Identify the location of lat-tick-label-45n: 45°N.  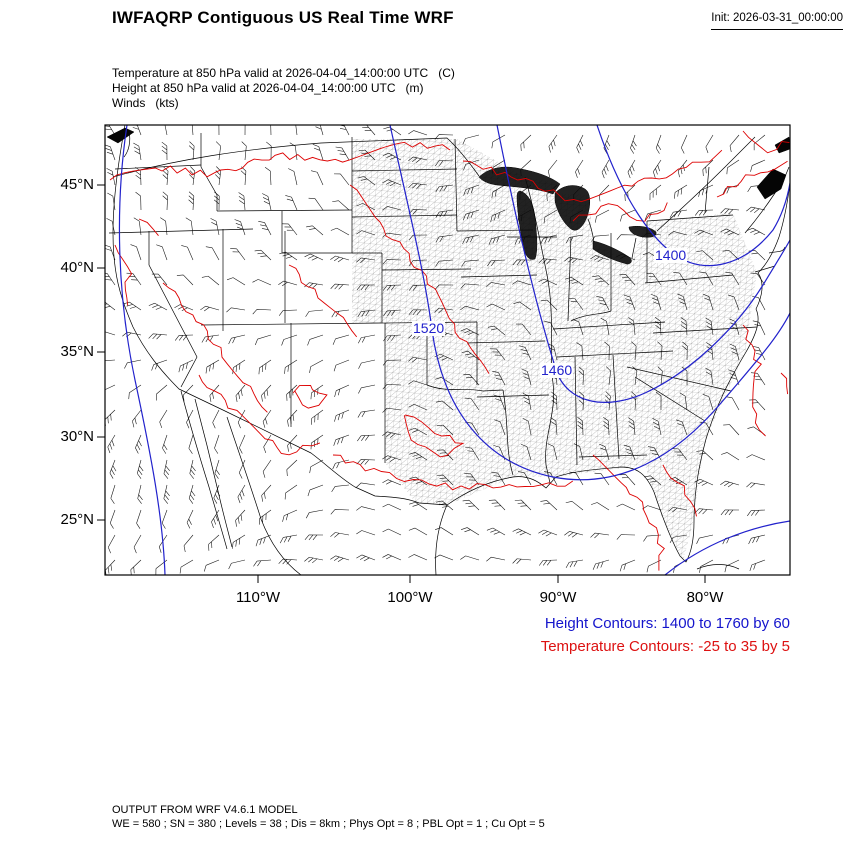
(77, 184).